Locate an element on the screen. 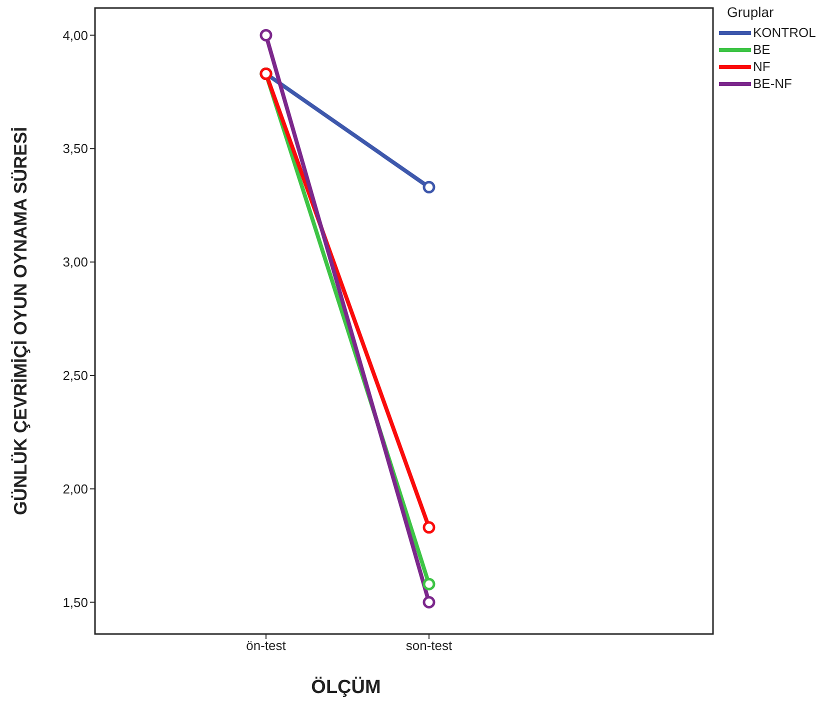 This screenshot has width=829, height=713. legend-label: BE is located at coordinates (761, 49).